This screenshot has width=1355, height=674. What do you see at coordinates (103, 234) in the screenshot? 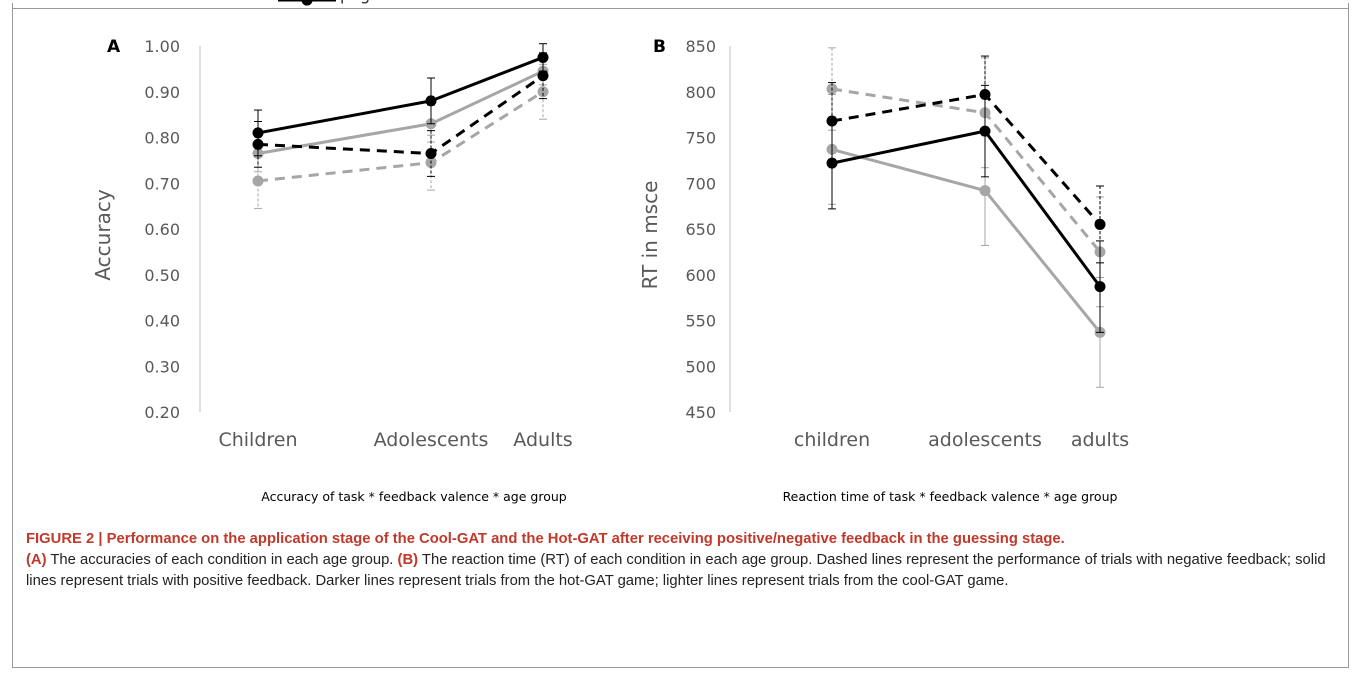
I see `y-axis-label: Accuracy` at bounding box center [103, 234].